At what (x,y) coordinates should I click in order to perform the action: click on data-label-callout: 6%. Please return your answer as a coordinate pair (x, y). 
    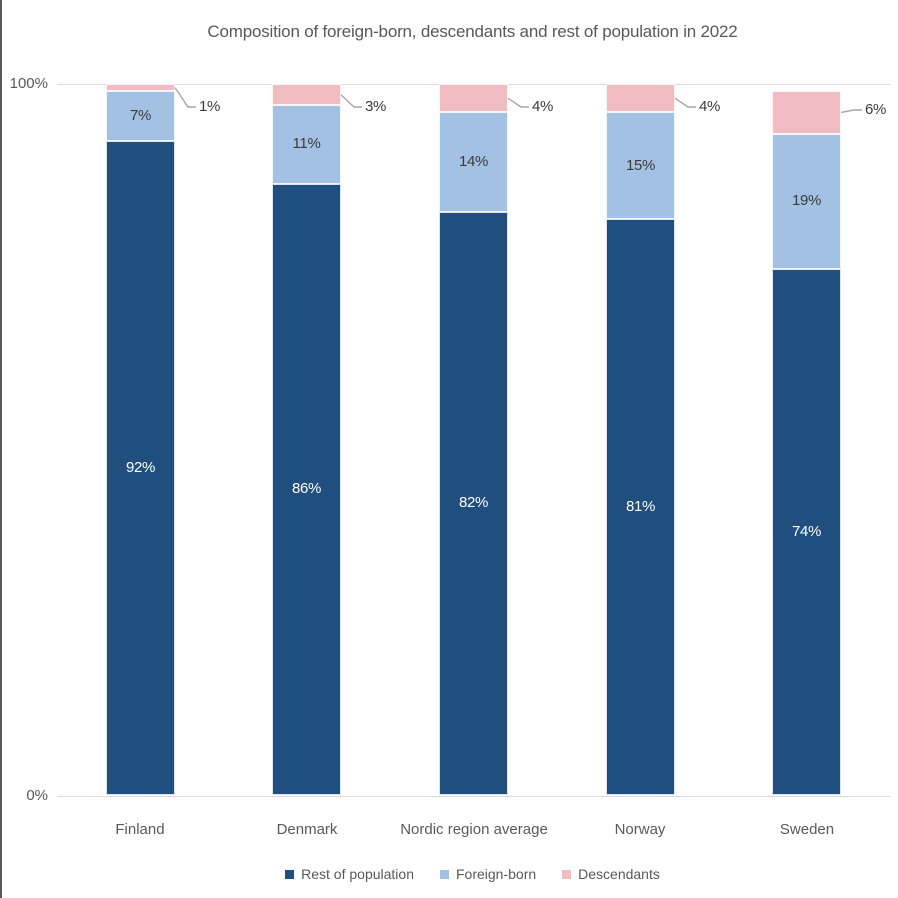
    Looking at the image, I should click on (876, 109).